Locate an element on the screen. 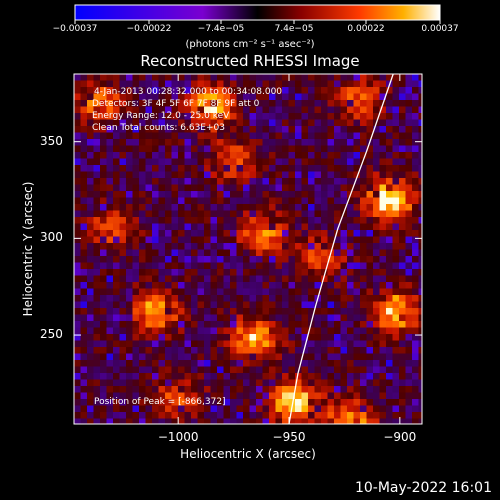 This screenshot has height=500, width=500. x-tick-label: −1000 is located at coordinates (178, 437).